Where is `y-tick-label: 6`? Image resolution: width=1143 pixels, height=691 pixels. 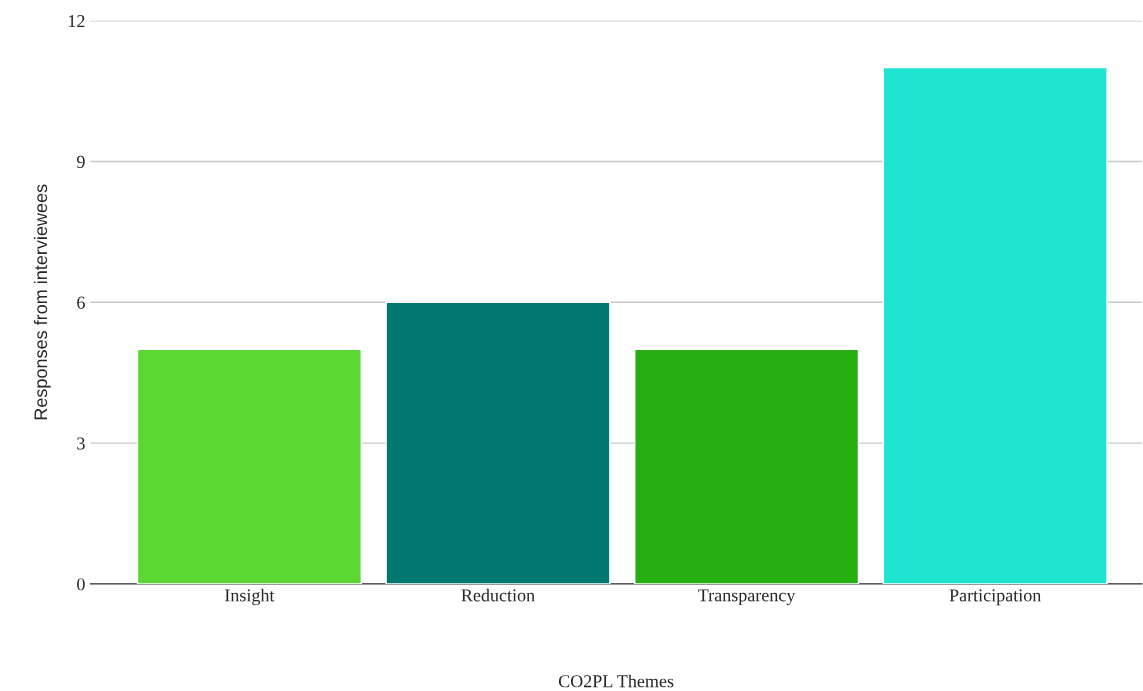
y-tick-label: 6 is located at coordinates (81, 302).